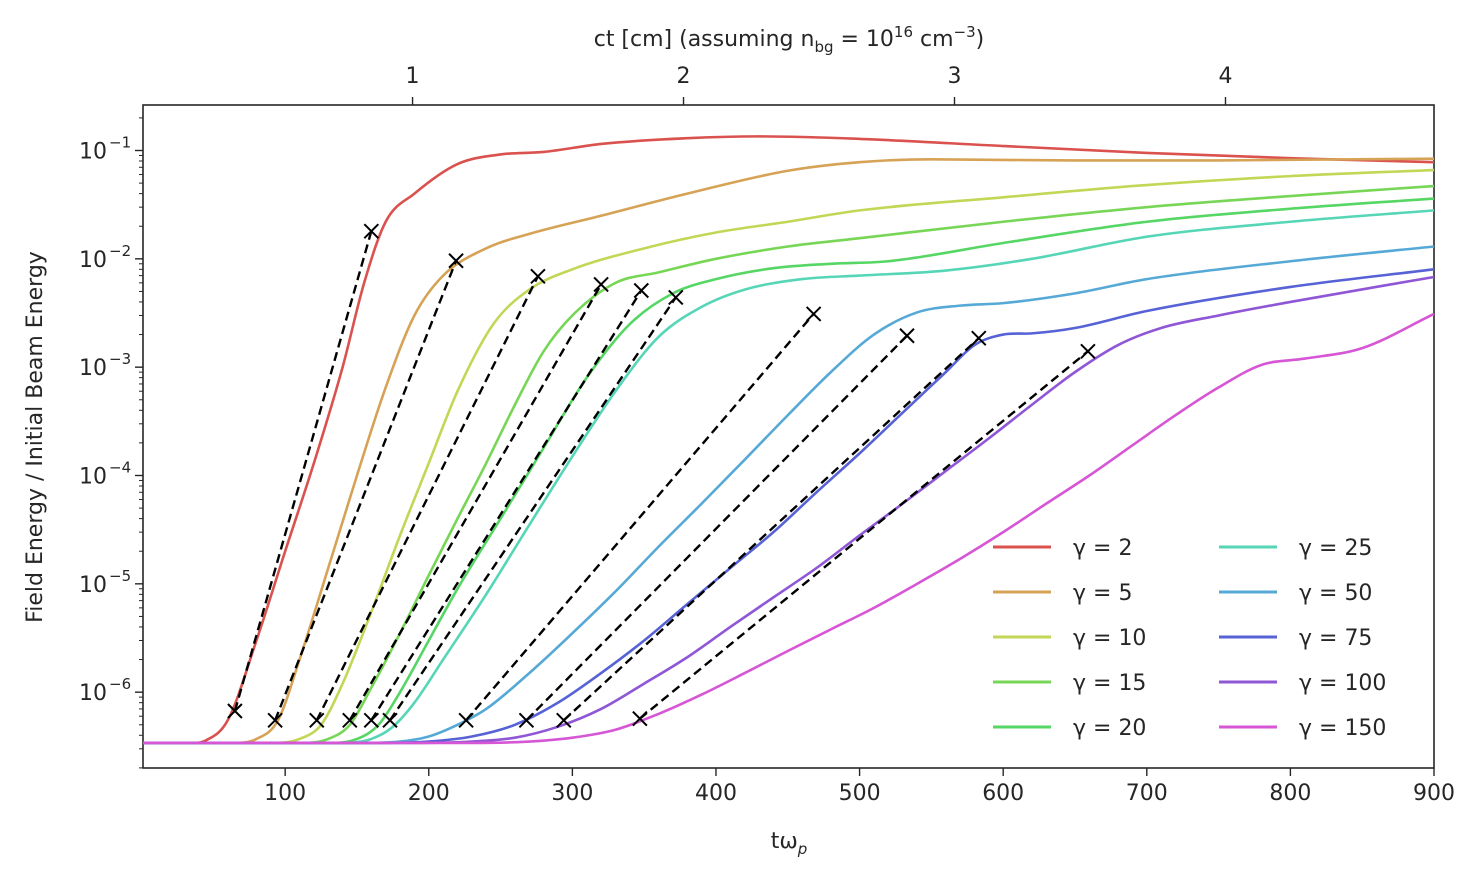 The height and width of the screenshot is (880, 1480). Describe the element at coordinates (413, 76) in the screenshot. I see `top-tick-label: 1` at that location.